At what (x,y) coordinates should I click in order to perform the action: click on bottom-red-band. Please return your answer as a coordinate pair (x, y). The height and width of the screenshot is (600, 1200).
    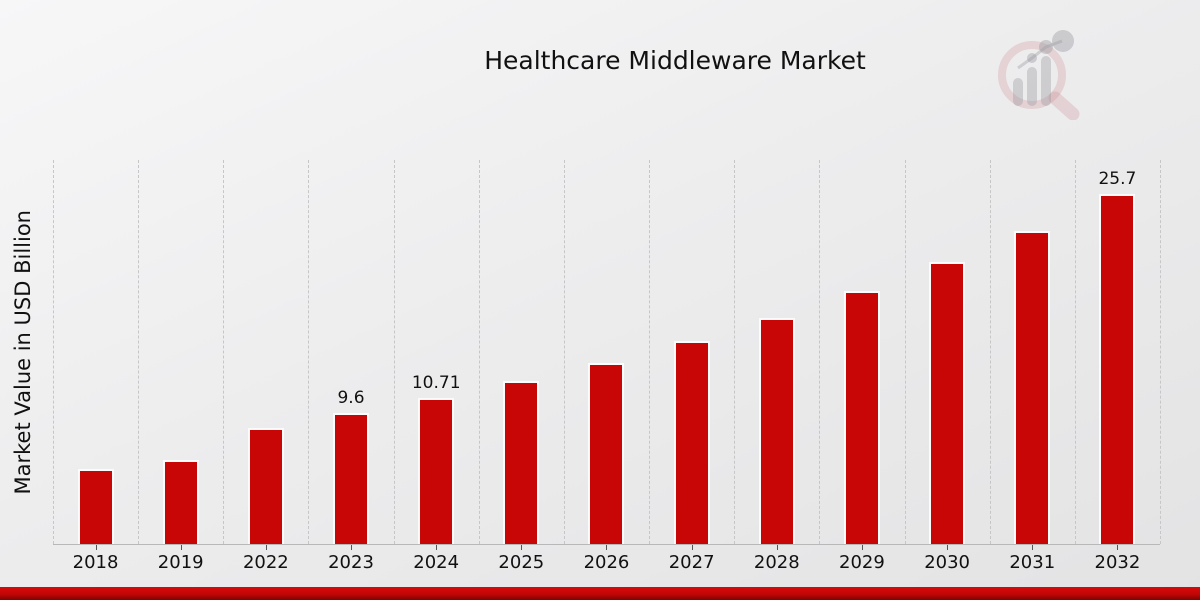
    Looking at the image, I should click on (600, 593).